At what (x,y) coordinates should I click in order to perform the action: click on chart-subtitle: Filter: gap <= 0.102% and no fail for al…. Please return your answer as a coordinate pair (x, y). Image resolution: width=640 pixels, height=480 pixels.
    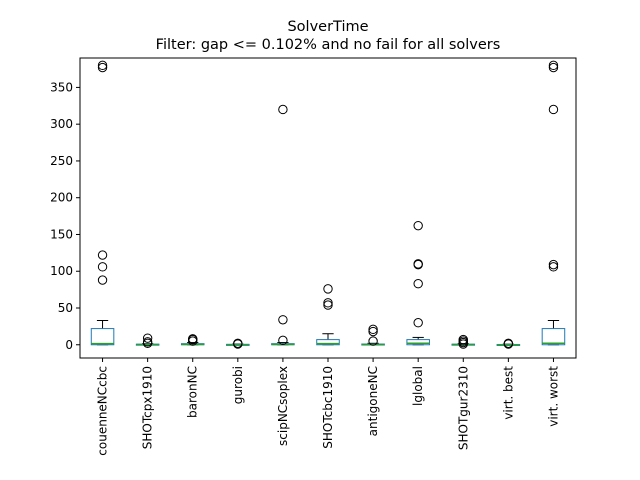
    Looking at the image, I should click on (328, 45).